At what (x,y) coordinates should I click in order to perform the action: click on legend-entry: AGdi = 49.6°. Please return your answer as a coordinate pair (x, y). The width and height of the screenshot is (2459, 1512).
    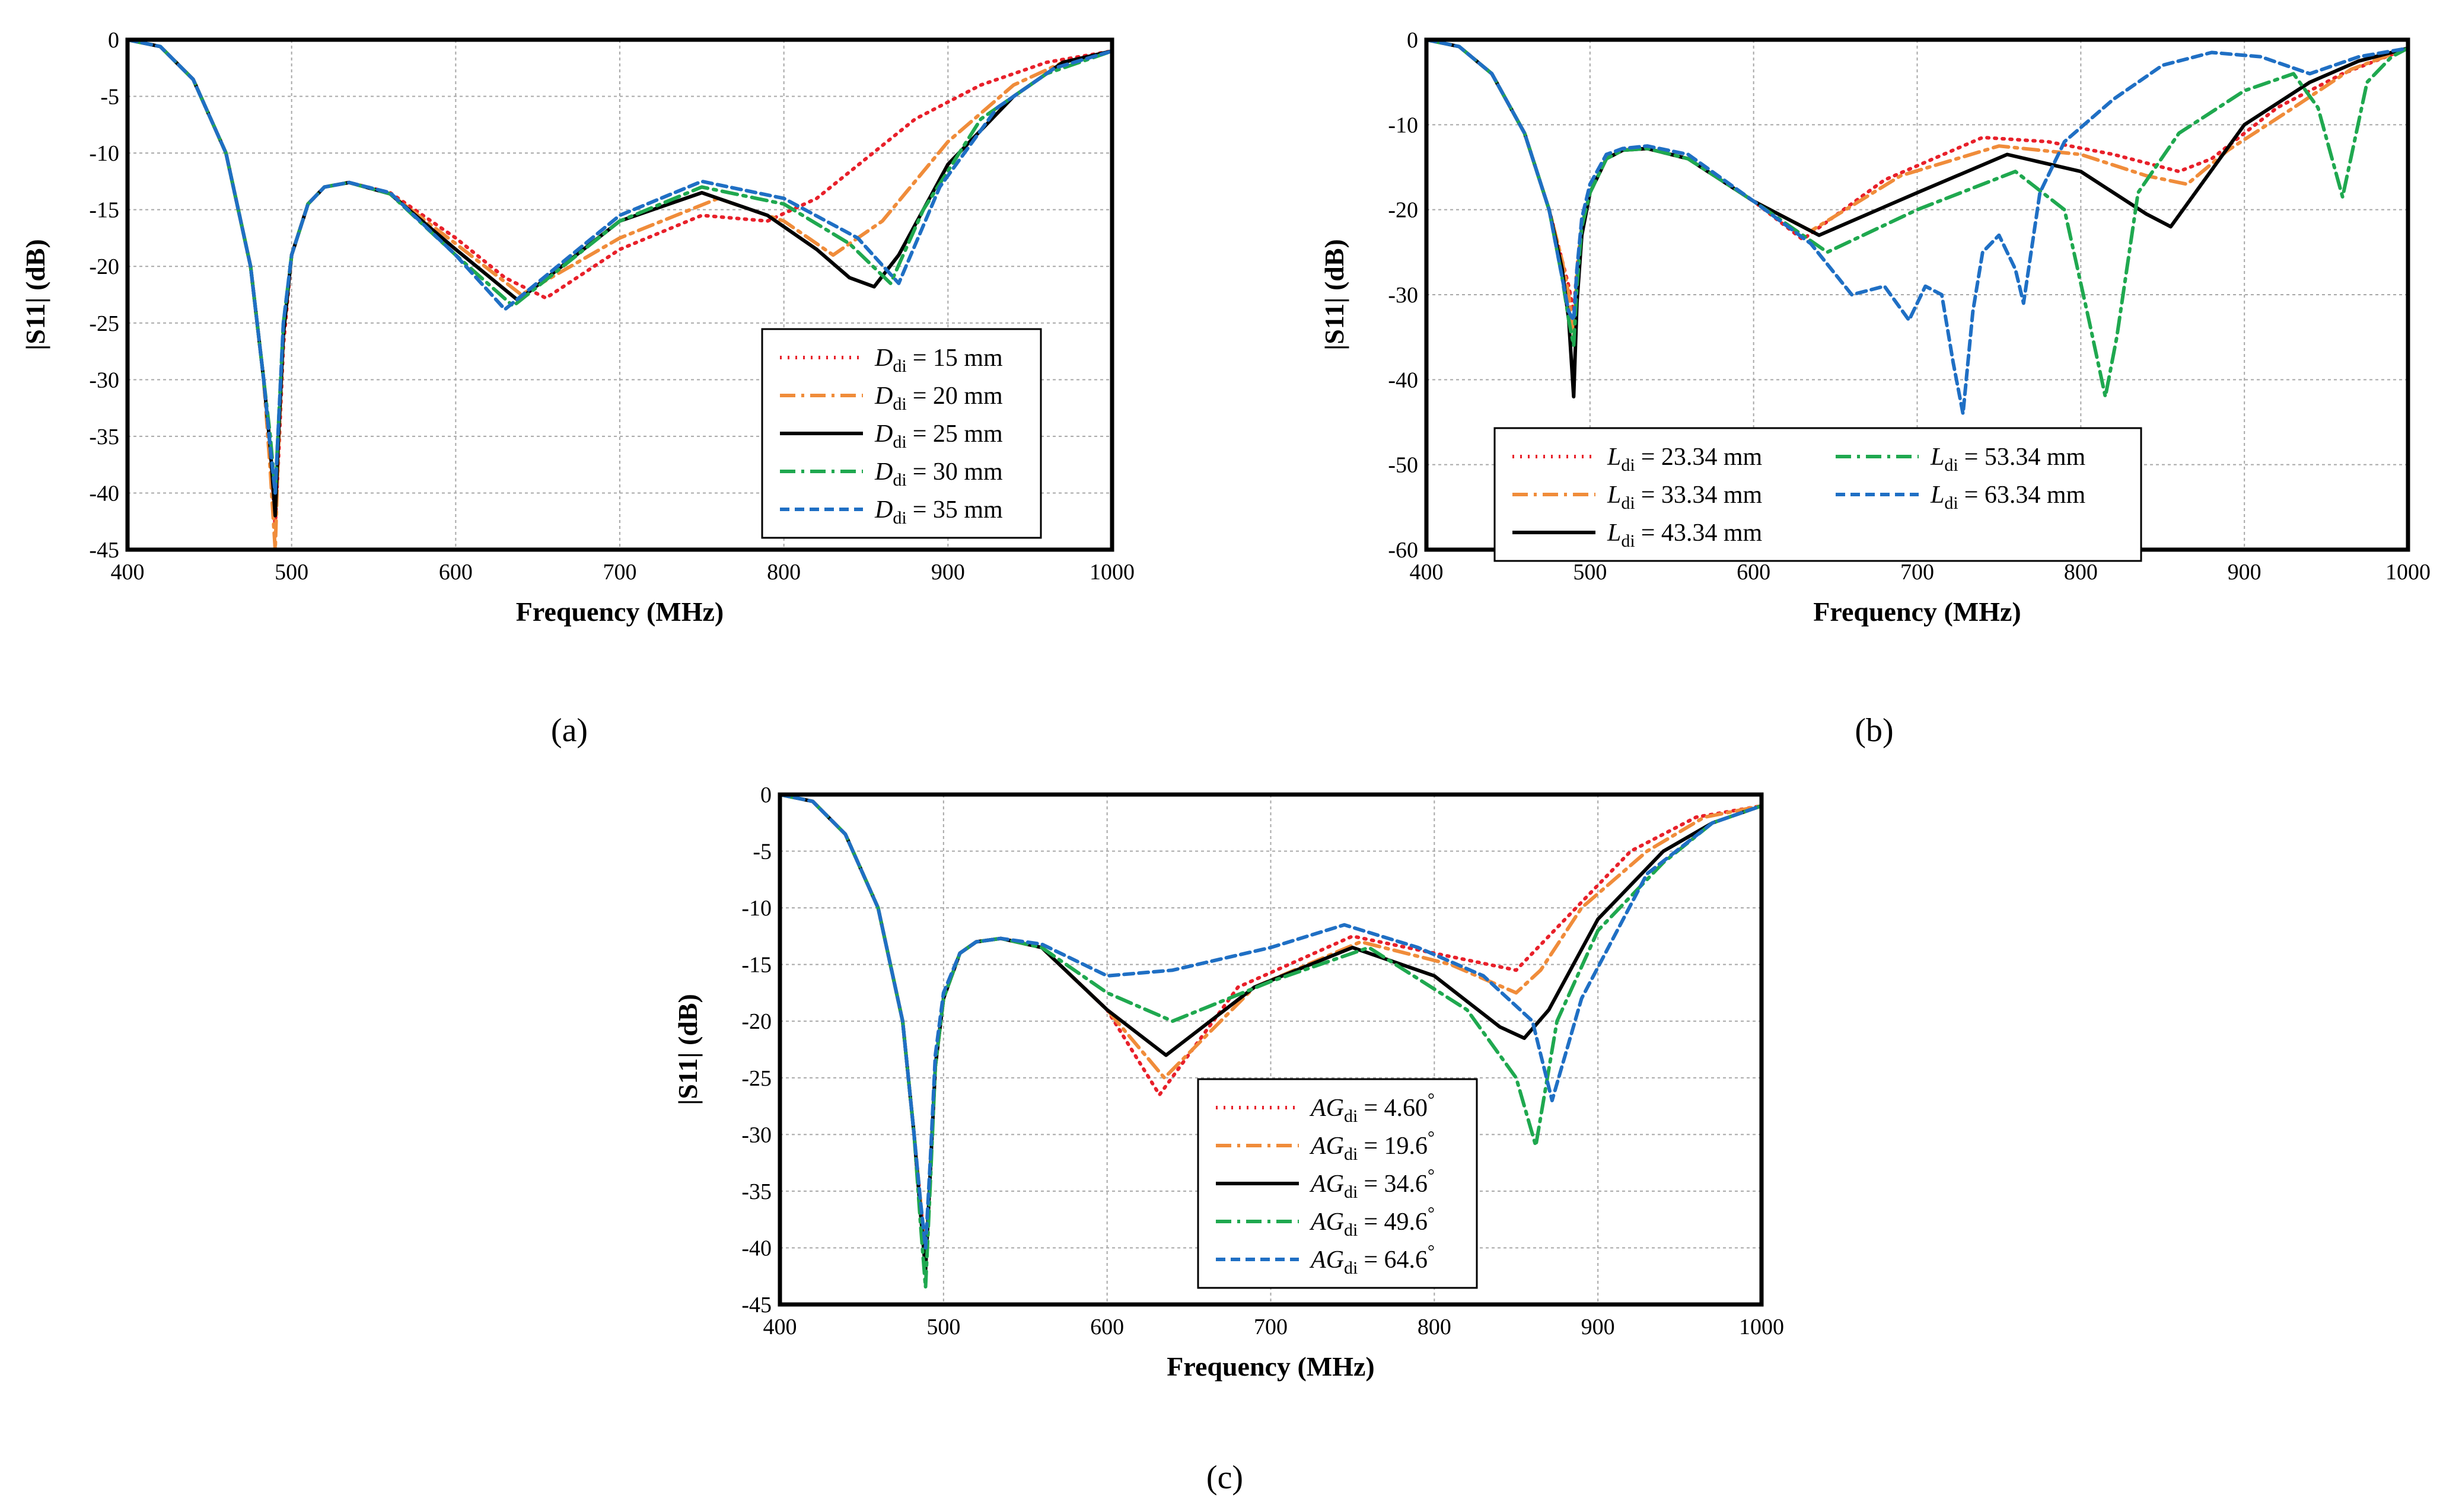
    Looking at the image, I should click on (1325, 1222).